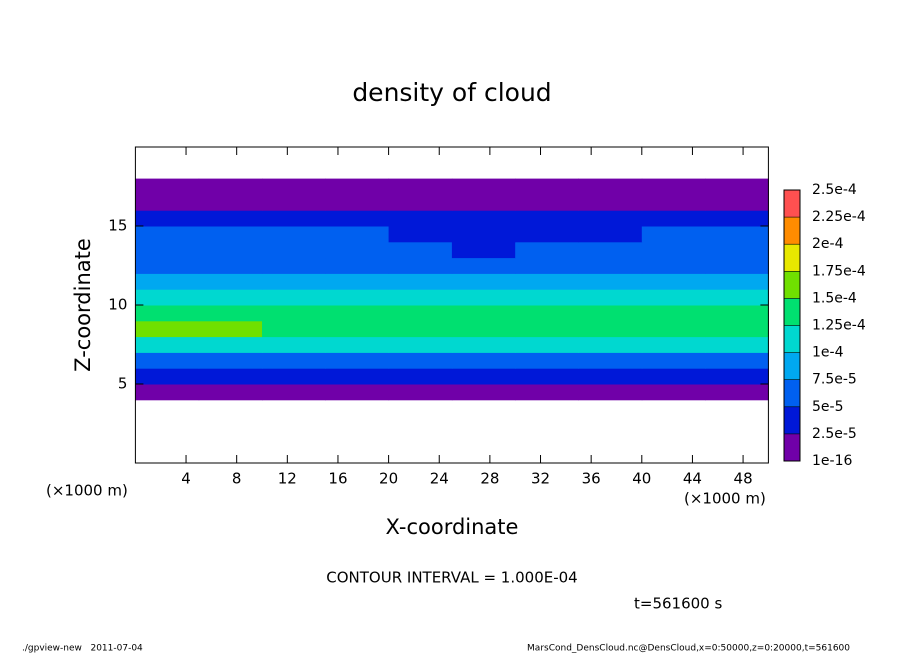 This screenshot has height=654, width=904. What do you see at coordinates (287, 479) in the screenshot?
I see `x-tick-label: 12` at bounding box center [287, 479].